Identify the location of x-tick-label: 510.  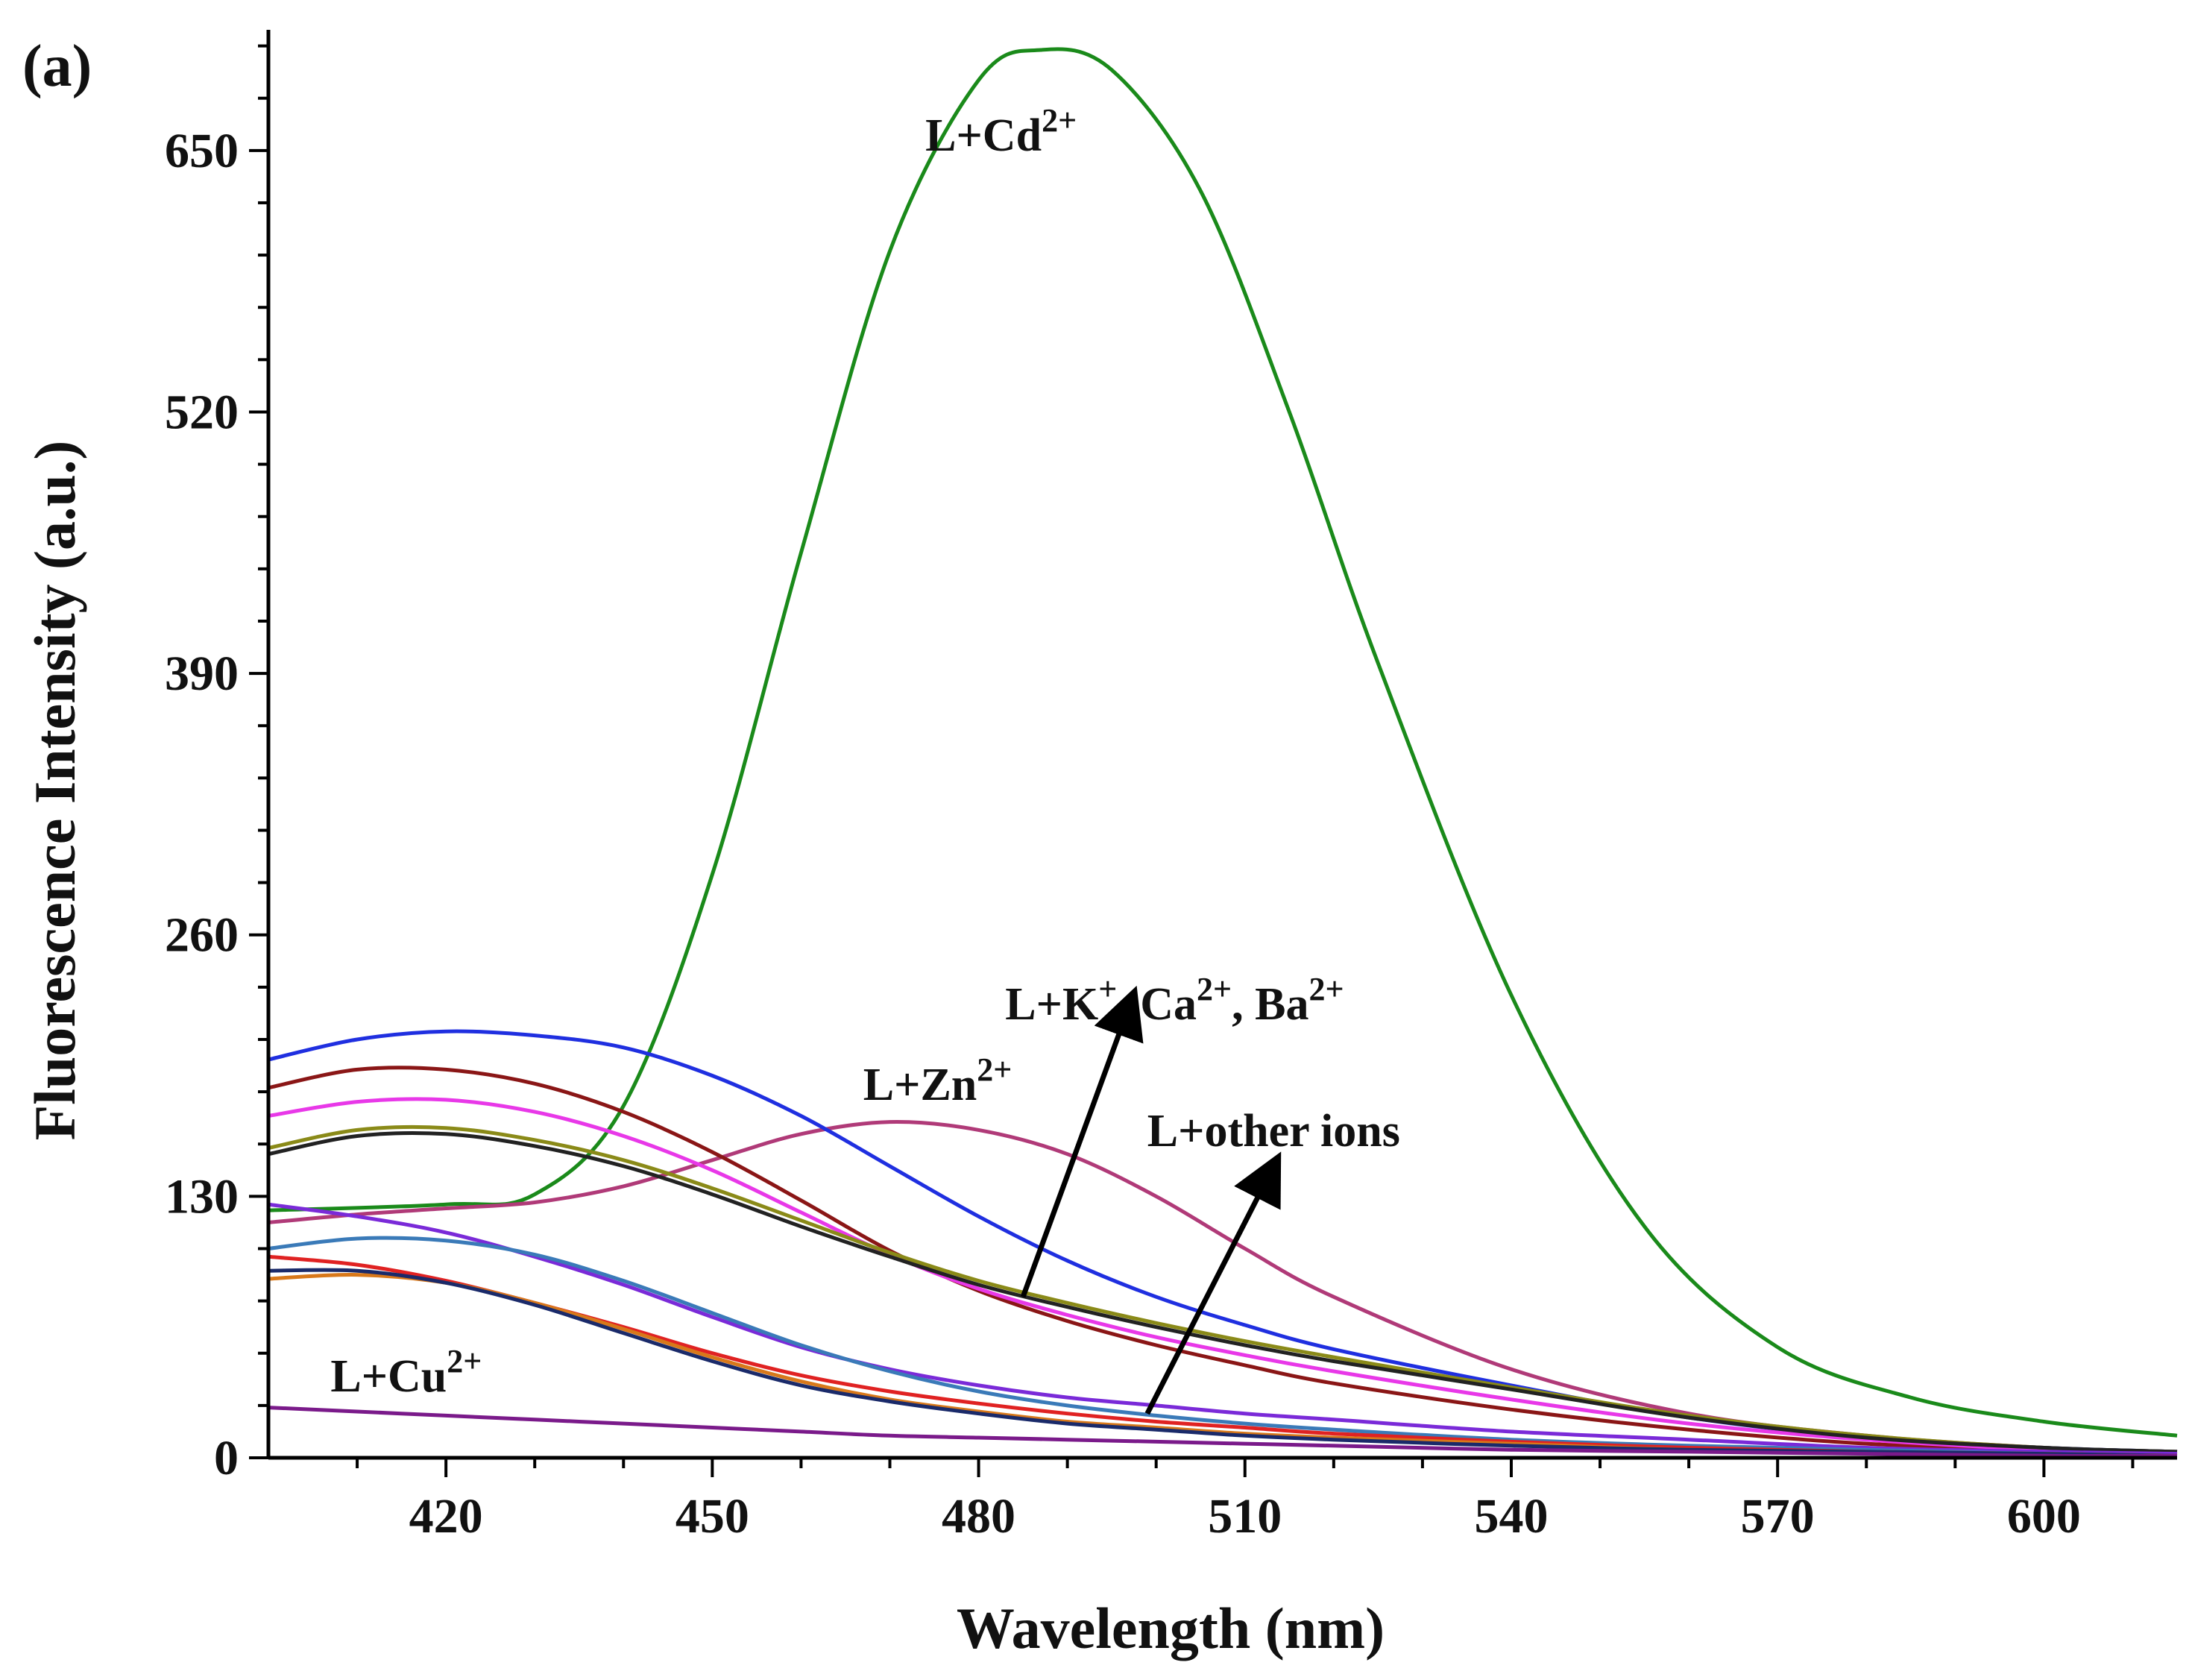
(1245, 1516).